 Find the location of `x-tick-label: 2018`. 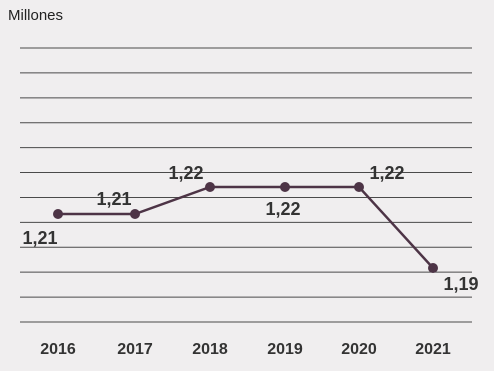

x-tick-label: 2018 is located at coordinates (210, 349).